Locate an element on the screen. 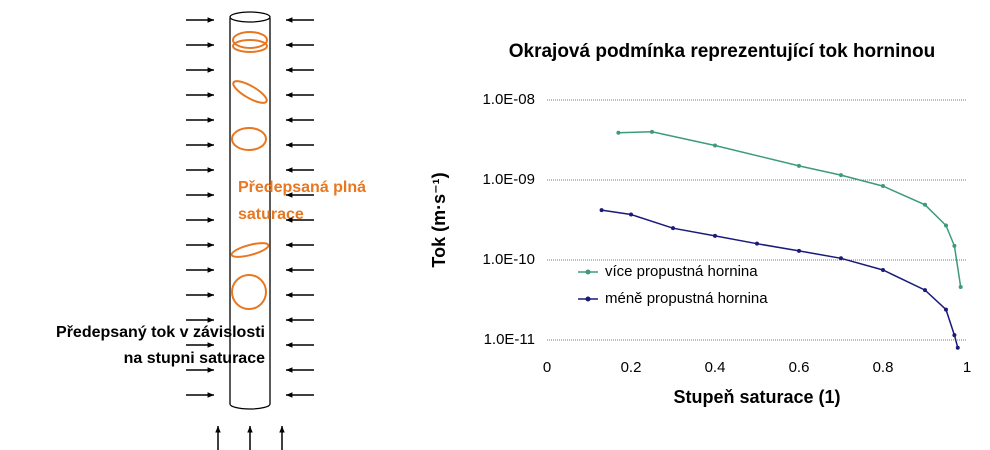 The image size is (990, 450). black-label: Předepsaný tok v závislosti is located at coordinates (160, 332).